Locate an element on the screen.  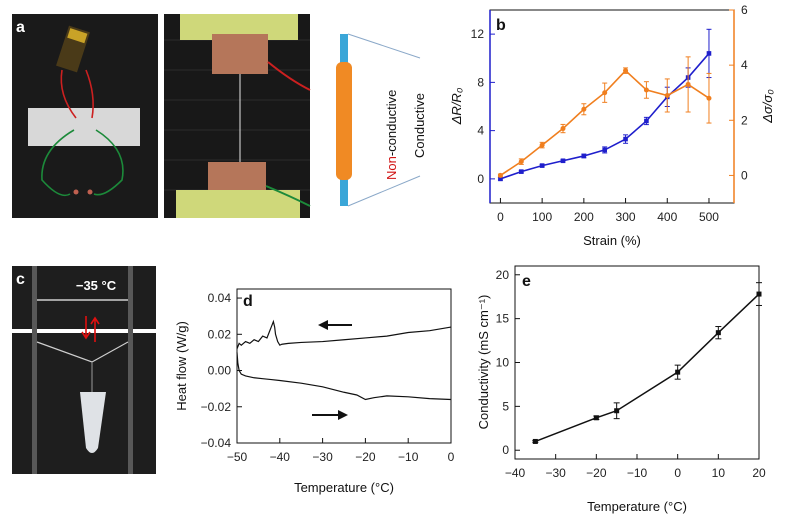
electrode-top is located at coordinates (240, 54).